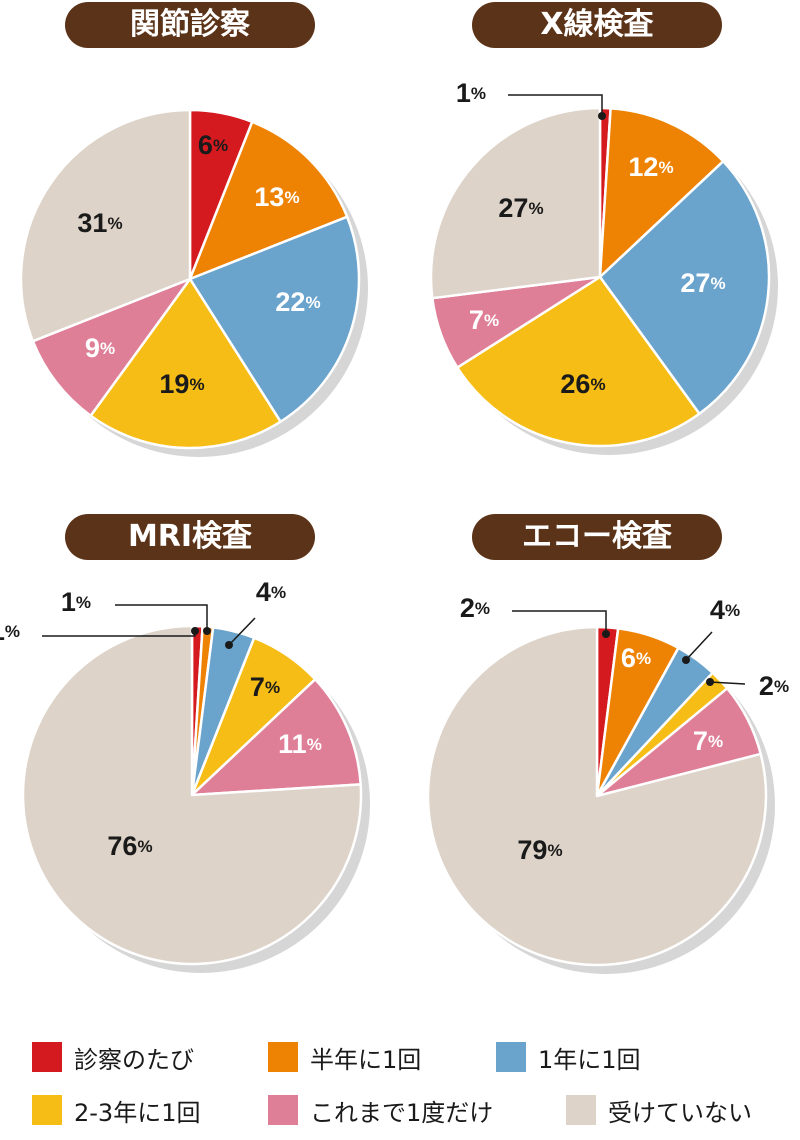  What do you see at coordinates (366, 1059) in the screenshot?
I see `legend-label: 半年に1回` at bounding box center [366, 1059].